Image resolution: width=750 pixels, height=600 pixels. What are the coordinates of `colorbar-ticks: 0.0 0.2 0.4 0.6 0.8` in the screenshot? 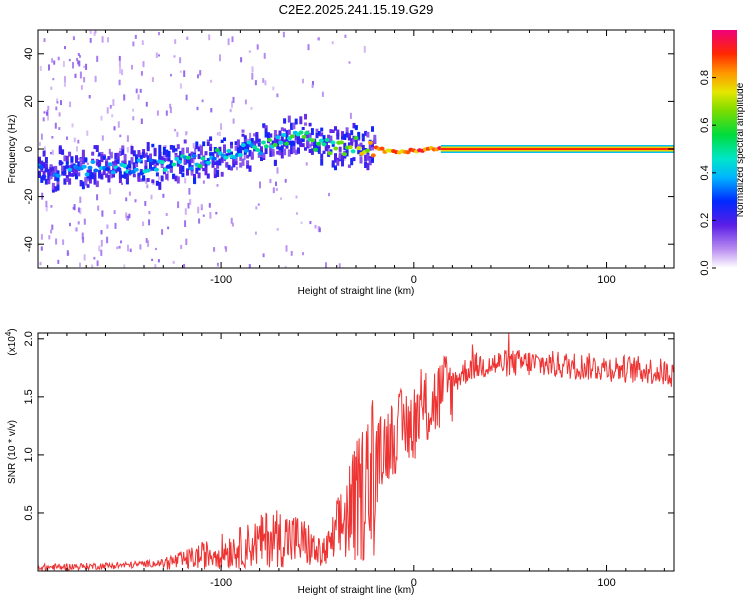 It's located at (707, 173).